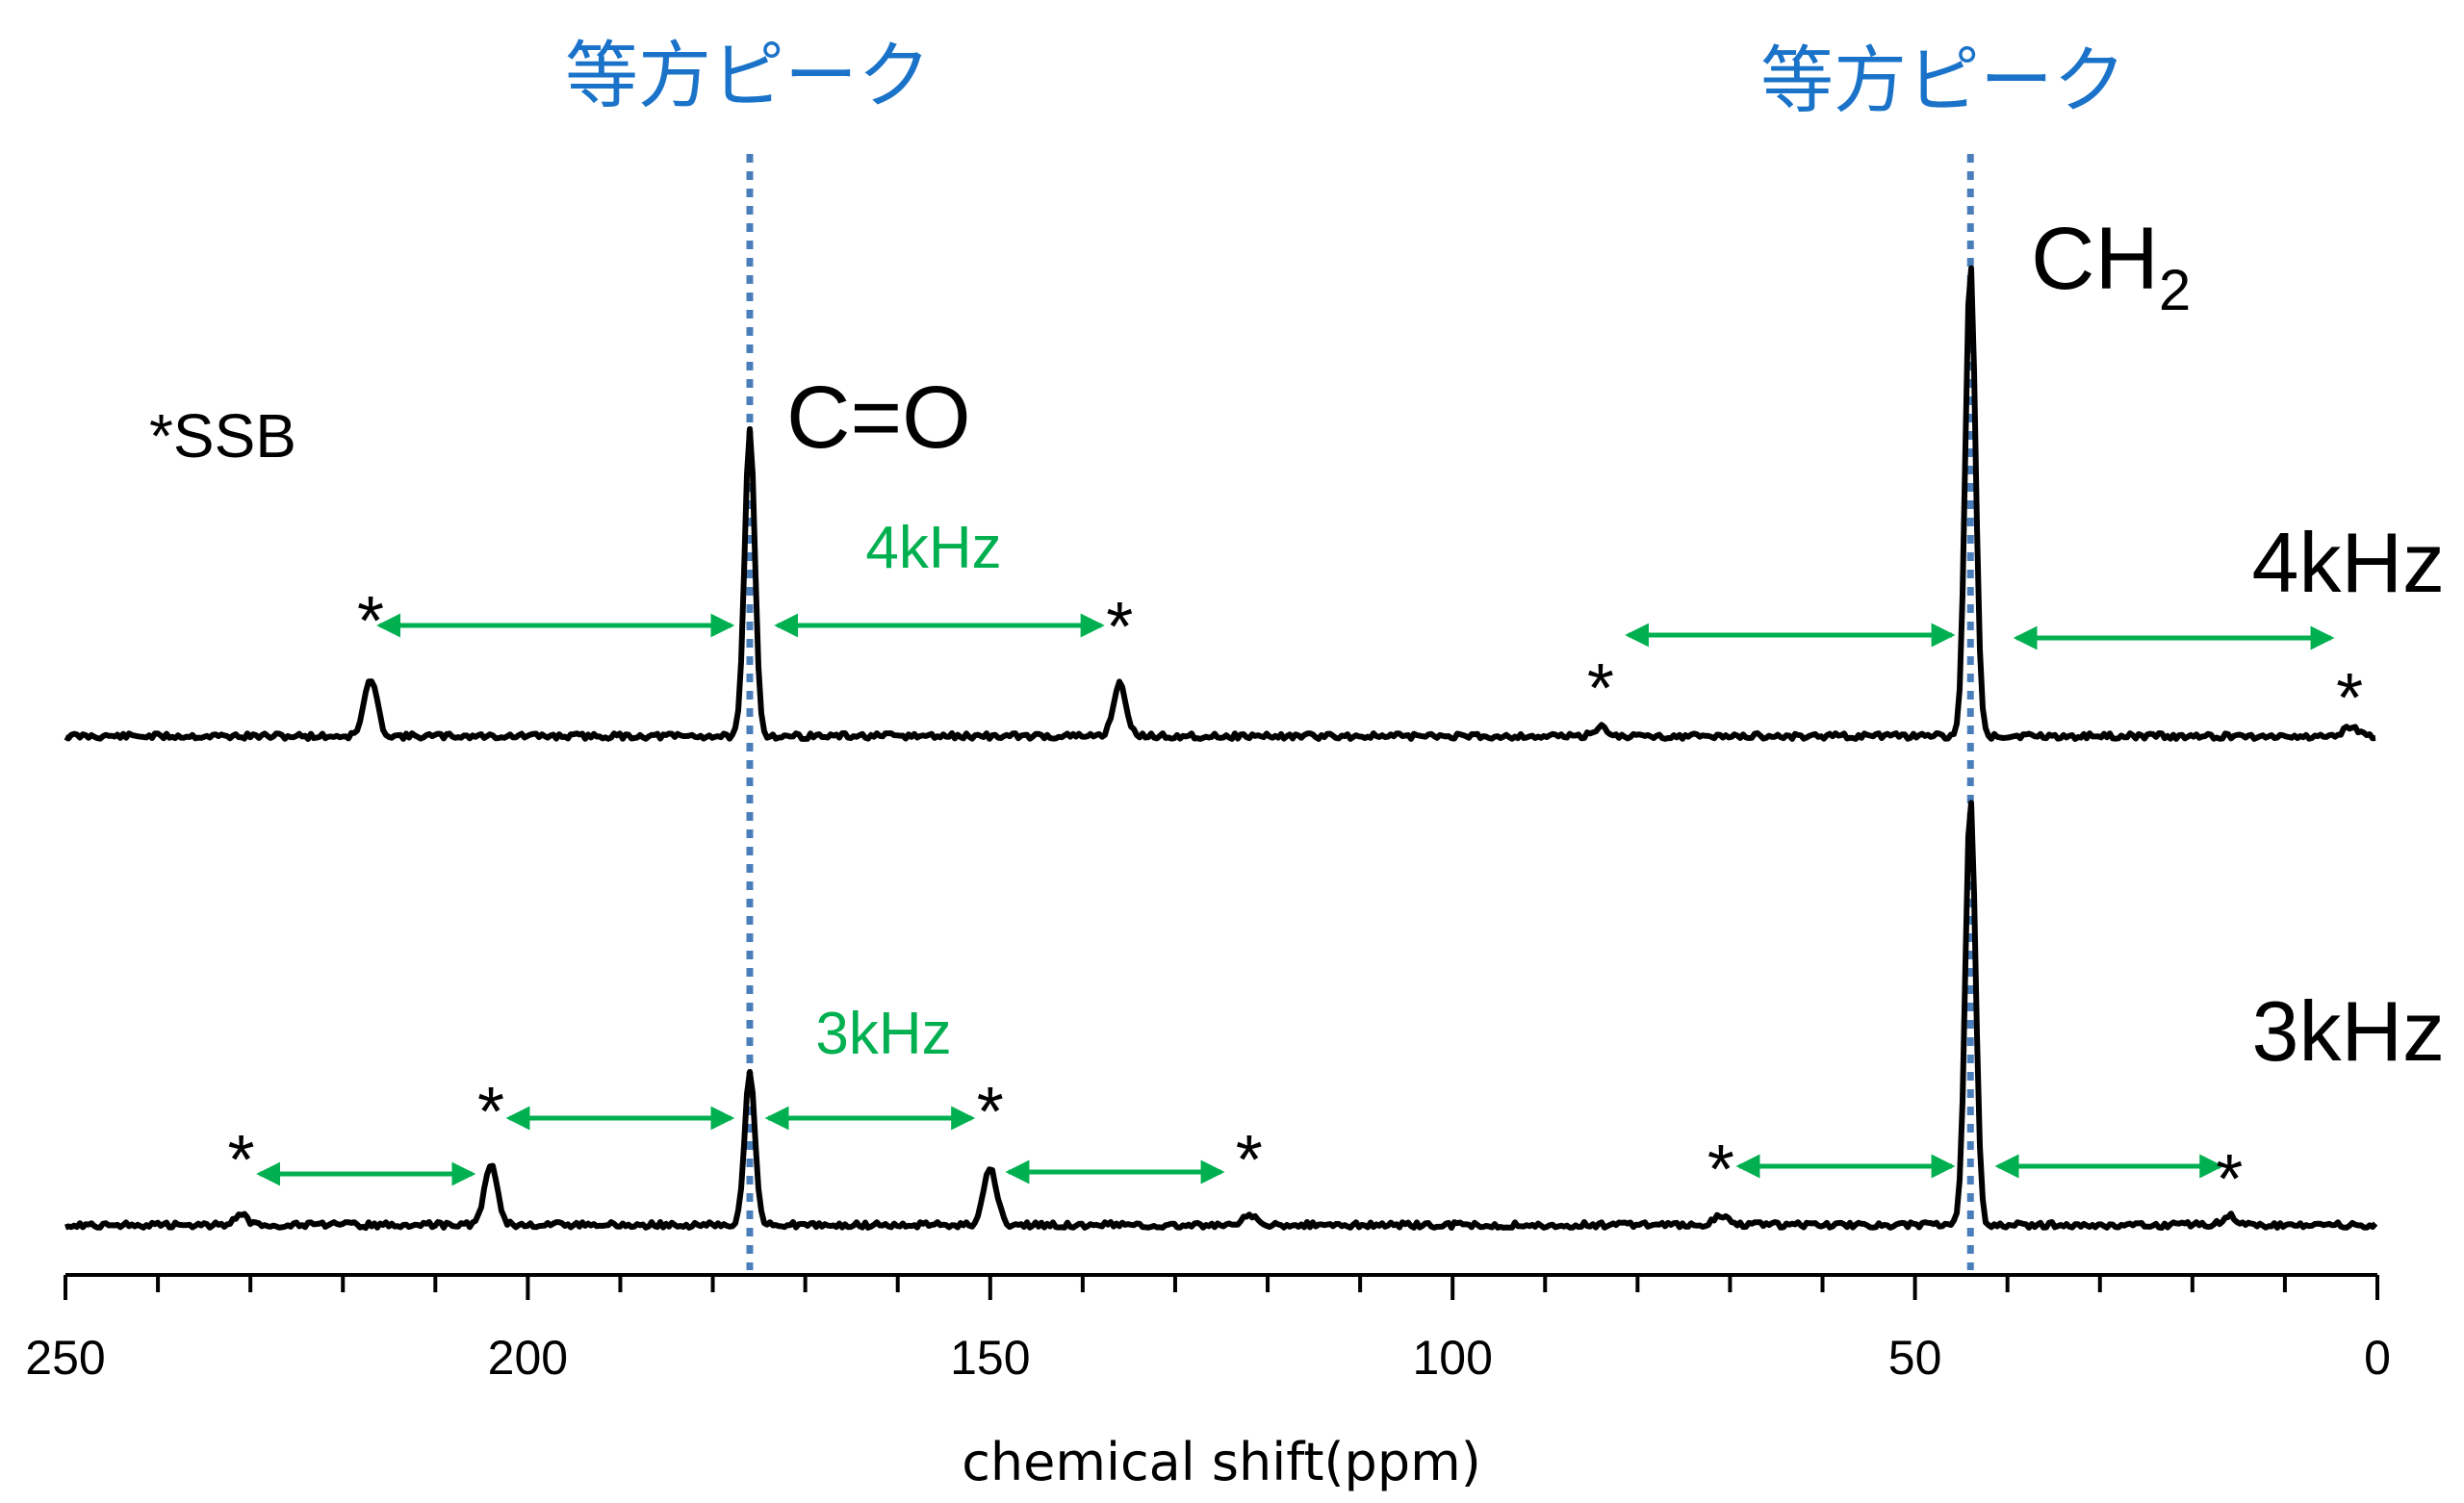 The width and height of the screenshot is (2464, 1503). What do you see at coordinates (2229, 1179) in the screenshot?
I see `ssb-star-3kHz-7: *` at bounding box center [2229, 1179].